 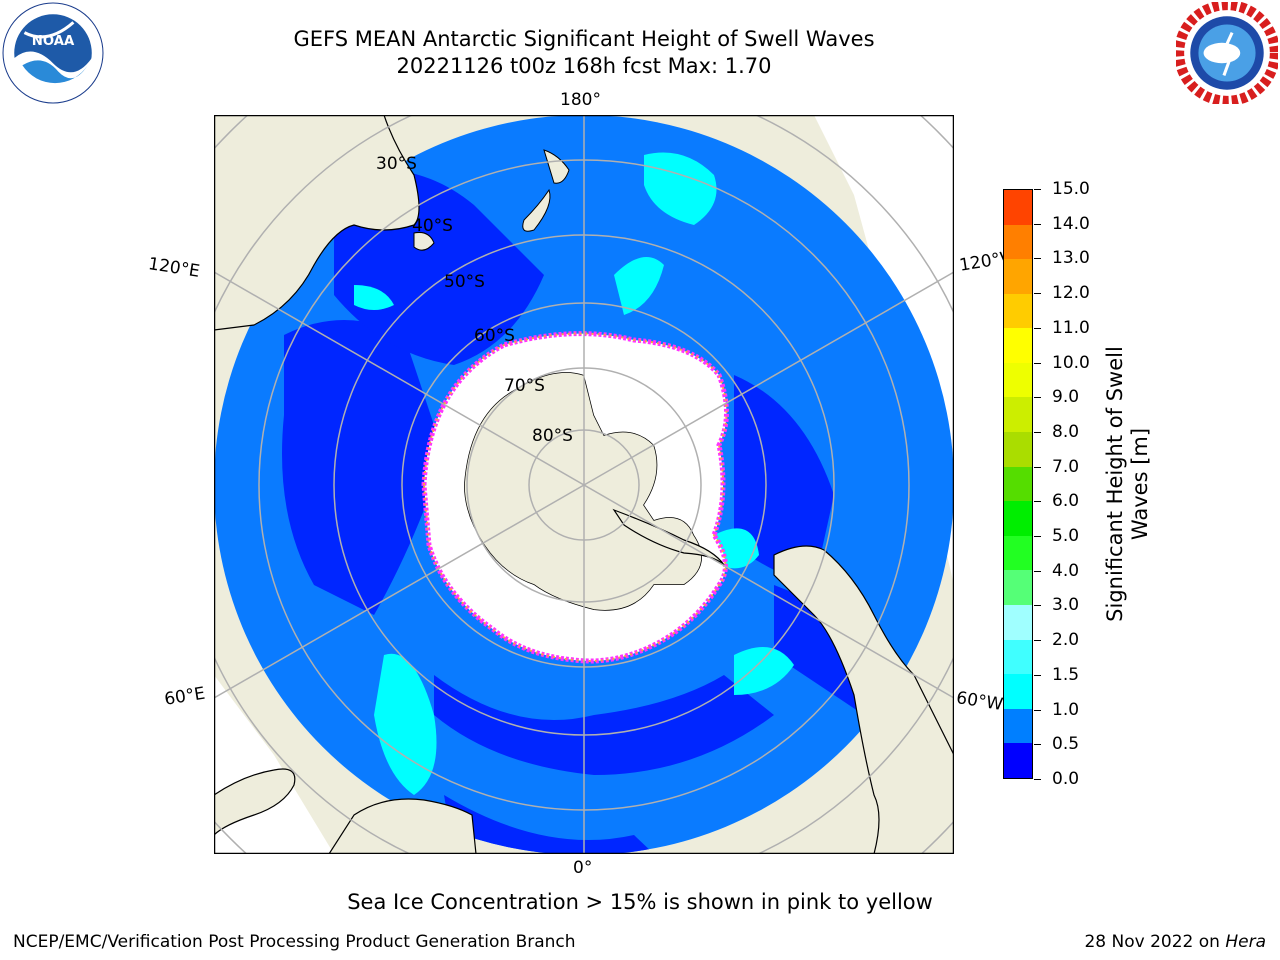 I want to click on footer-date: 28 Nov 2022 on Hera, so click(x=1175, y=942).